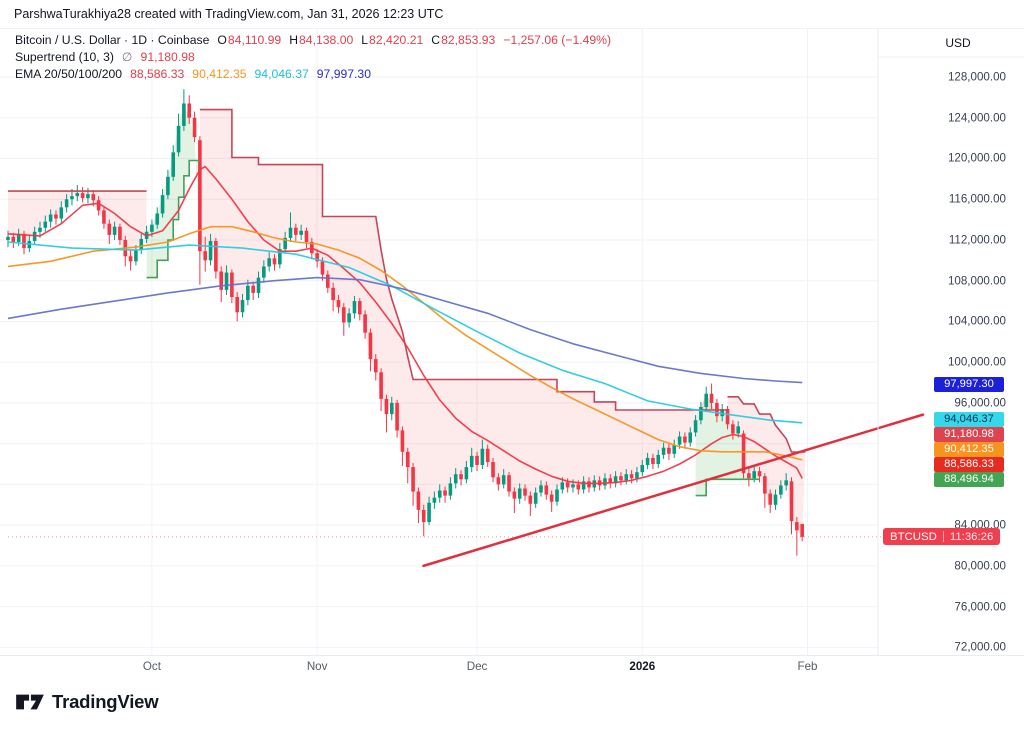 Image resolution: width=1024 pixels, height=735 pixels. Describe the element at coordinates (980, 607) in the screenshot. I see `price-tick-label: 76,000.00` at that location.